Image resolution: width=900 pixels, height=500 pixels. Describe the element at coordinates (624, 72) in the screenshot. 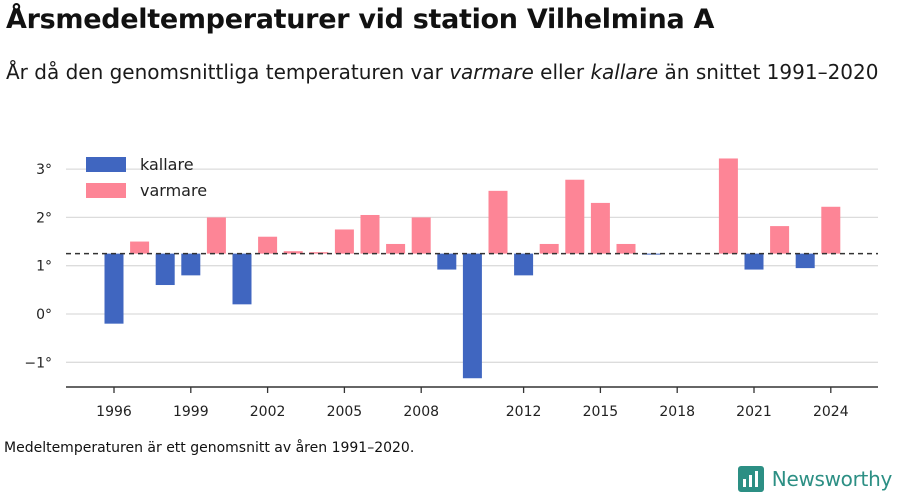

I see `subtitle-word-colder: kallare` at that location.